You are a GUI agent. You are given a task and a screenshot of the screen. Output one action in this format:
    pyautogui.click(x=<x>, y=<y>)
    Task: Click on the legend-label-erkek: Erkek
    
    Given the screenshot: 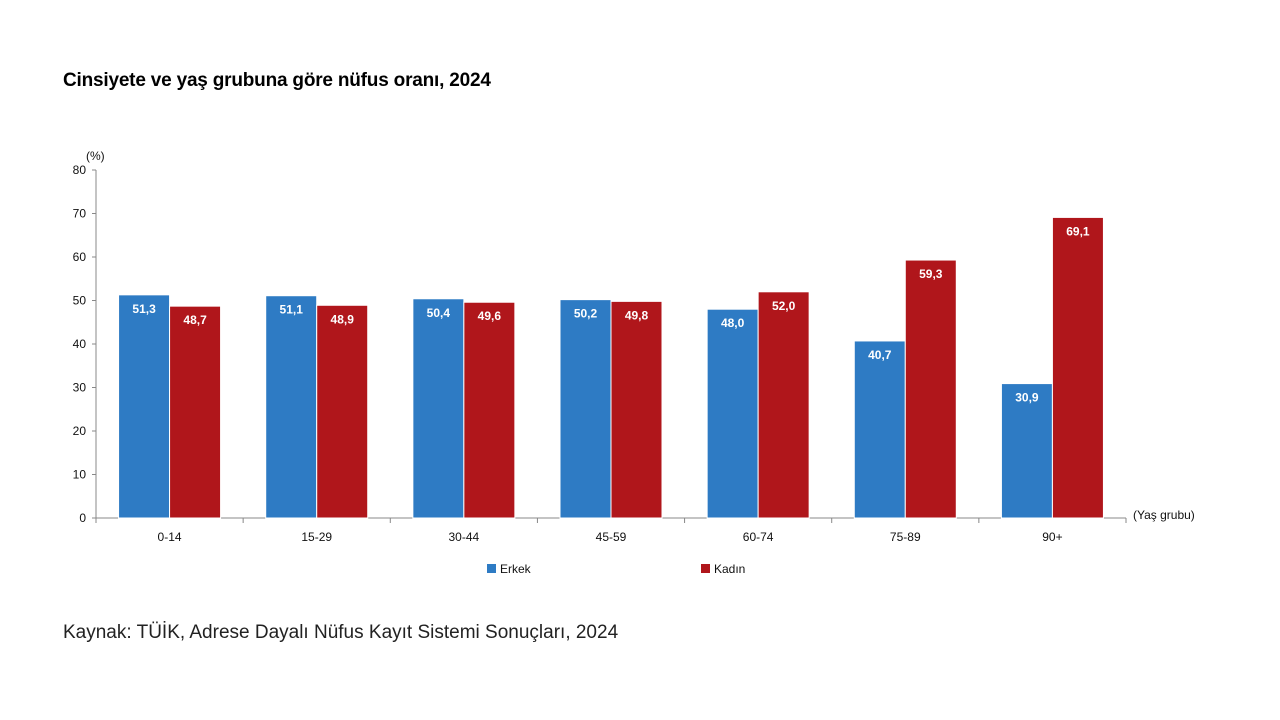 What is the action you would take?
    pyautogui.click(x=516, y=569)
    